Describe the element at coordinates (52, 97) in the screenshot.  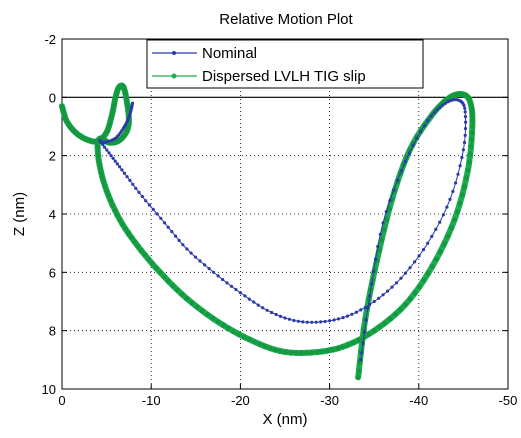
I see `y-tick-label: 0` at that location.